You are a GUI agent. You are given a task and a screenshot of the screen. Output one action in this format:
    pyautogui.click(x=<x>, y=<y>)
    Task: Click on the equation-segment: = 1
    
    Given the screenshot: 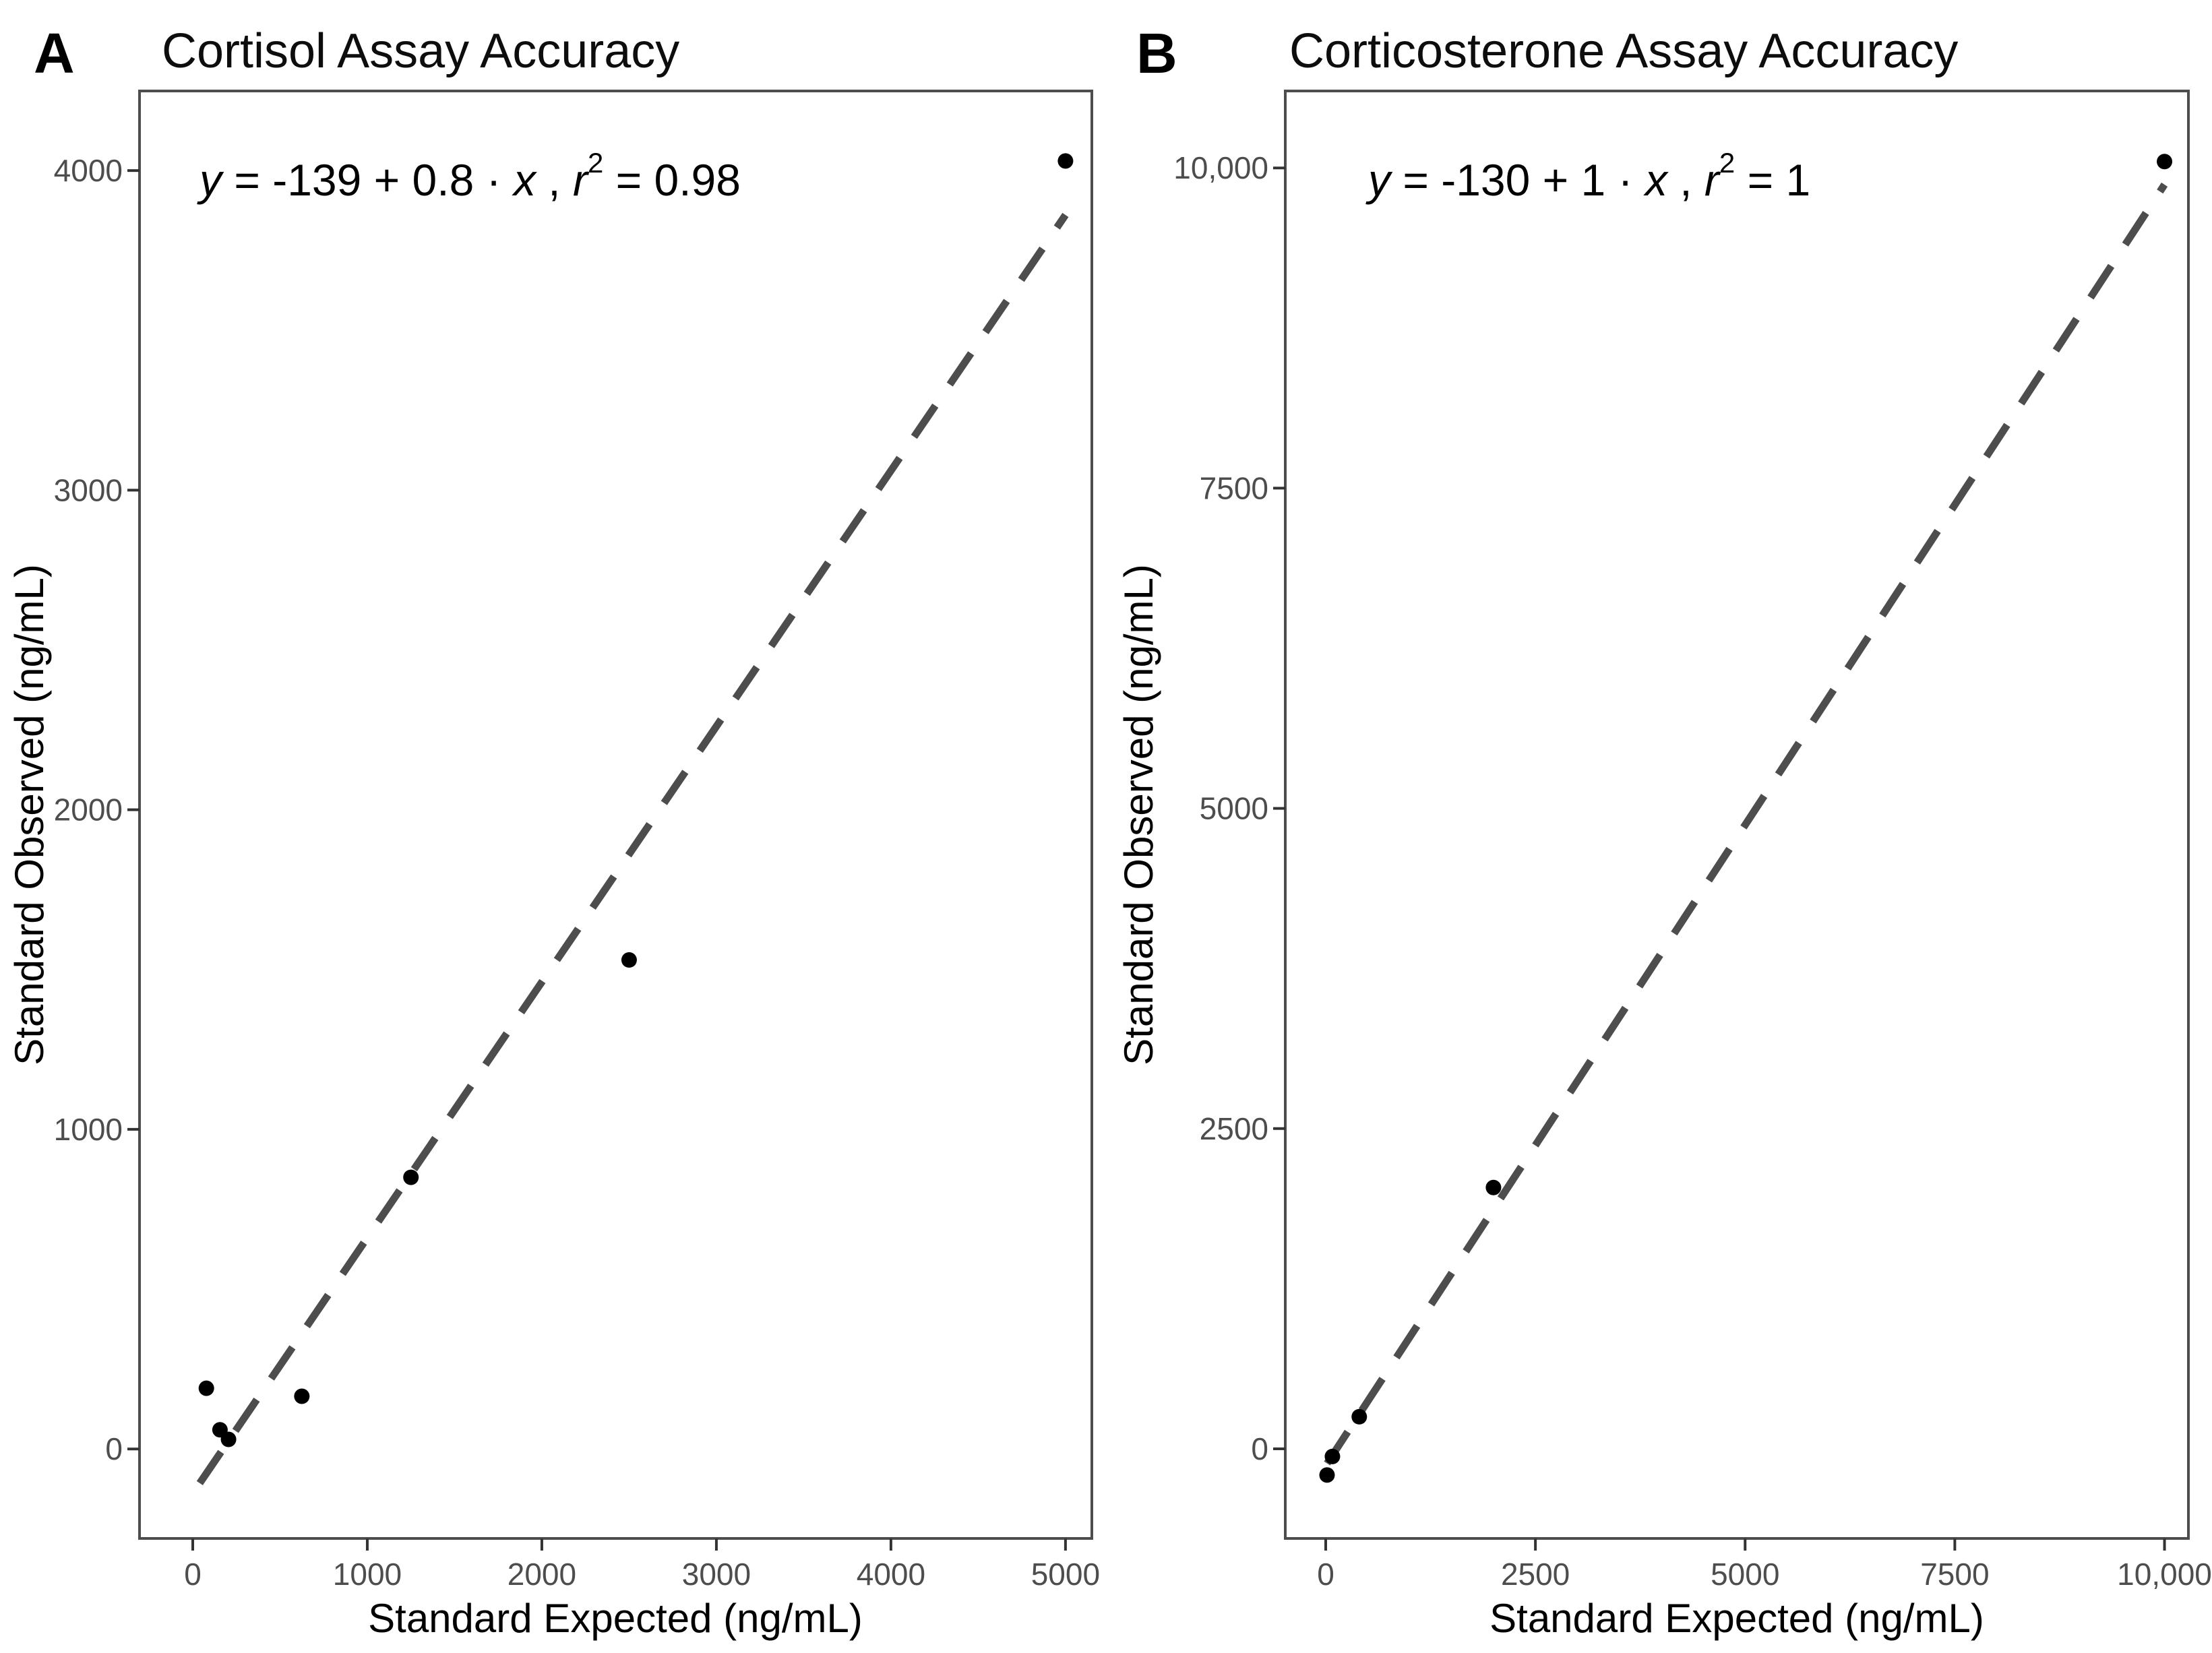 What is the action you would take?
    pyautogui.click(x=1772, y=180)
    